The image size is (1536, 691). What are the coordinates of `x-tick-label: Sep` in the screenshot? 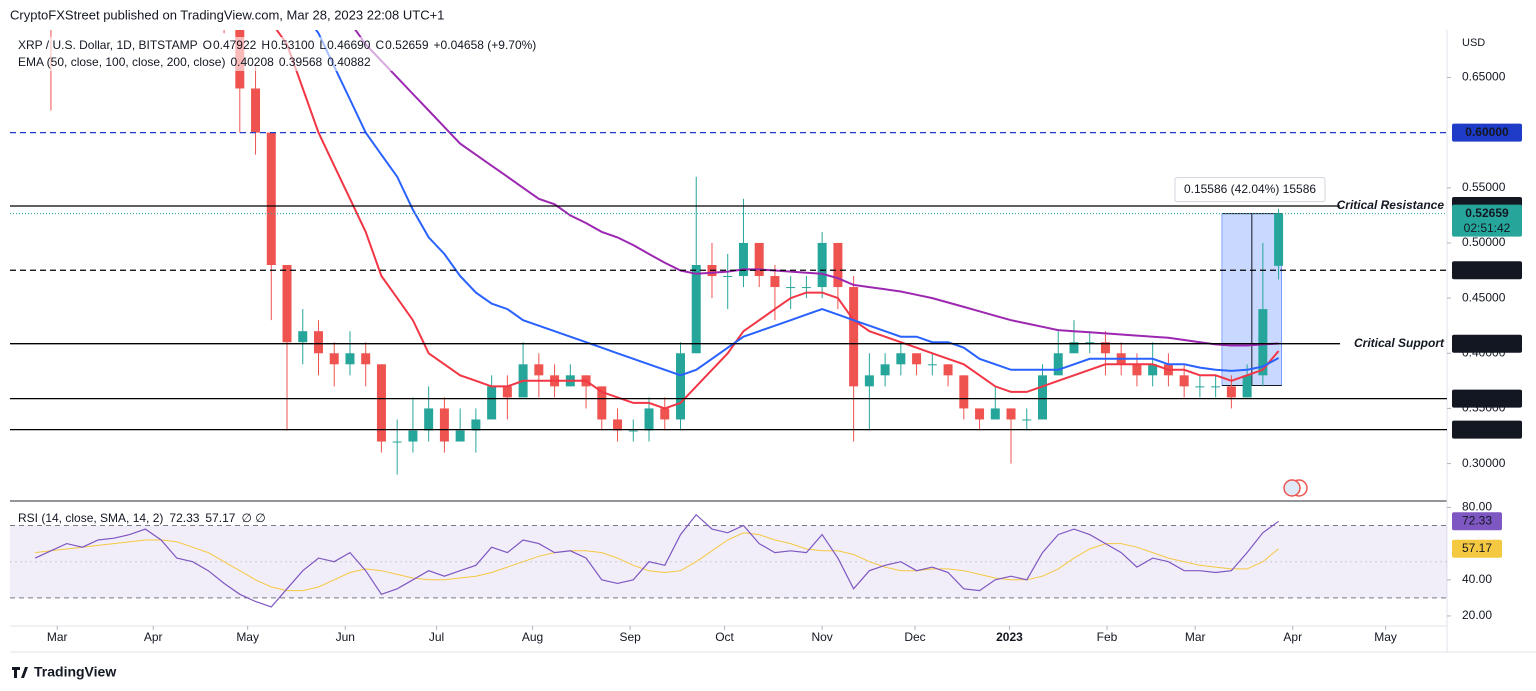 It's located at (630, 637).